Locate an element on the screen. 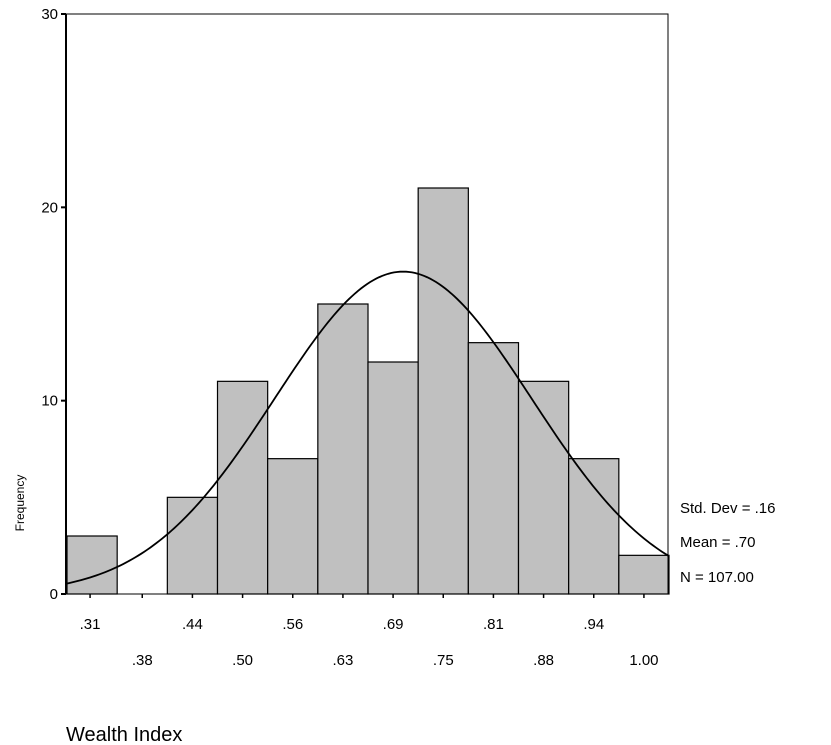 The width and height of the screenshot is (831, 745). x-tick-label-11: .94 is located at coordinates (593, 624).